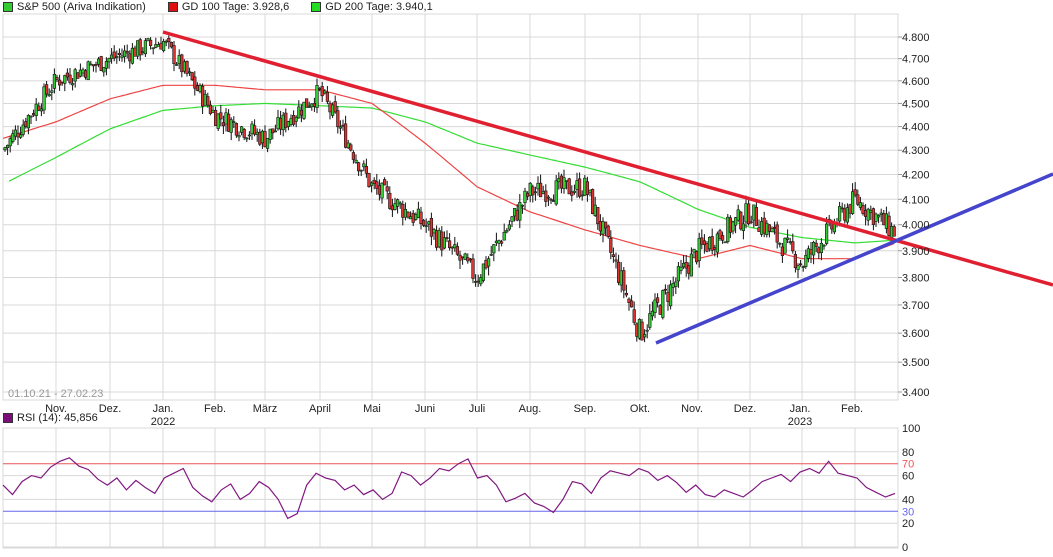  What do you see at coordinates (800, 422) in the screenshot?
I see `svg-text: 2023` at bounding box center [800, 422].